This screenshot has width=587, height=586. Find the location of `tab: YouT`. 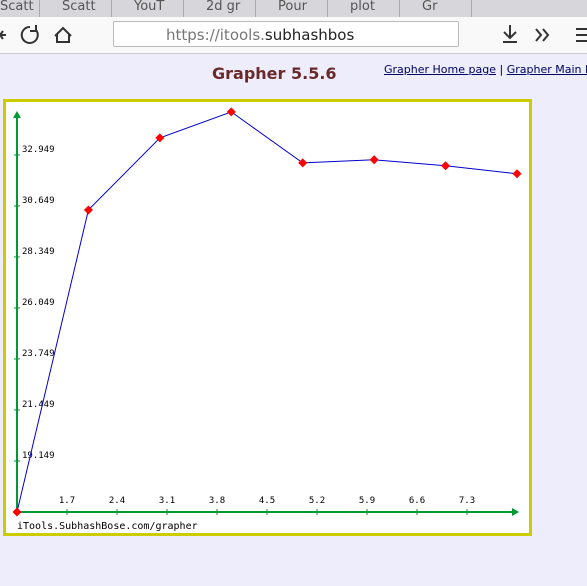

tab: YouT is located at coordinates (148, 8).